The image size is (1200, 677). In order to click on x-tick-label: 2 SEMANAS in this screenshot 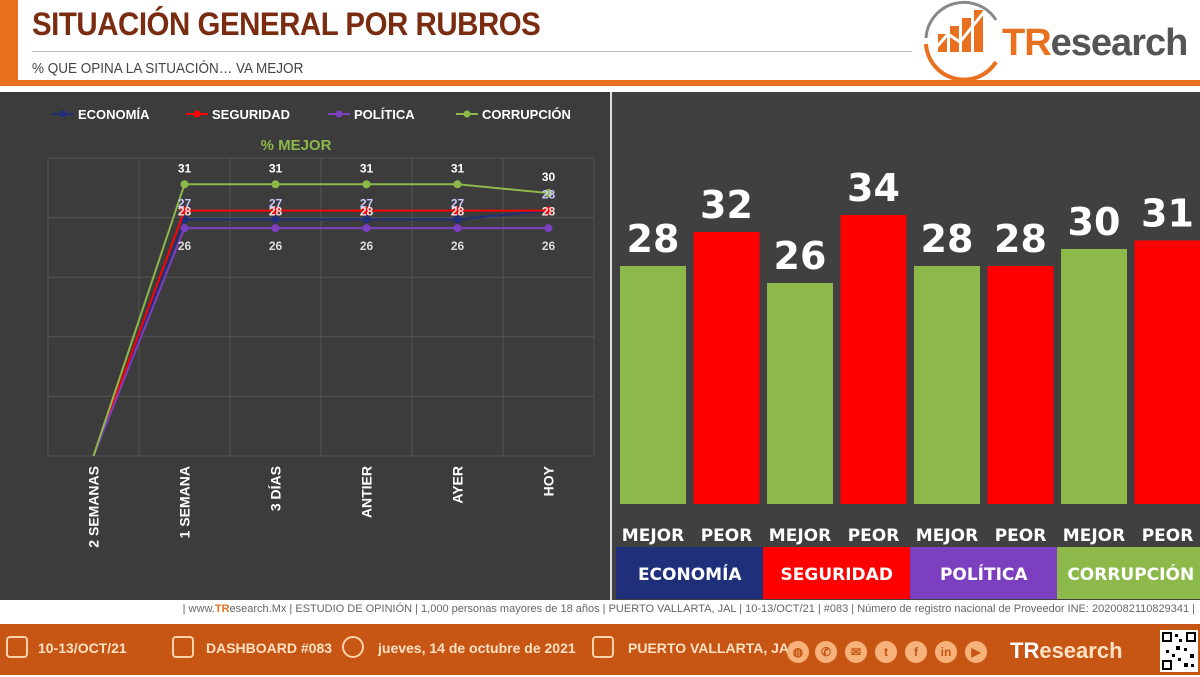, I will do `click(94, 507)`.